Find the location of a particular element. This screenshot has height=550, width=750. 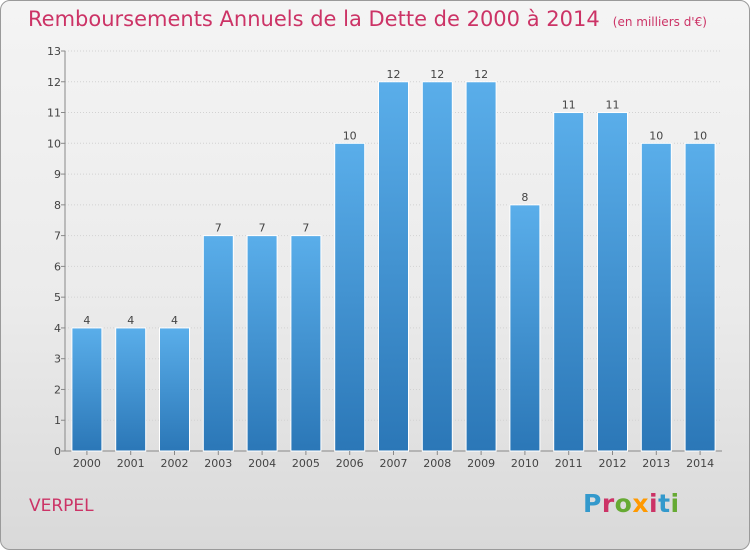

bar-2002 is located at coordinates (174, 389).